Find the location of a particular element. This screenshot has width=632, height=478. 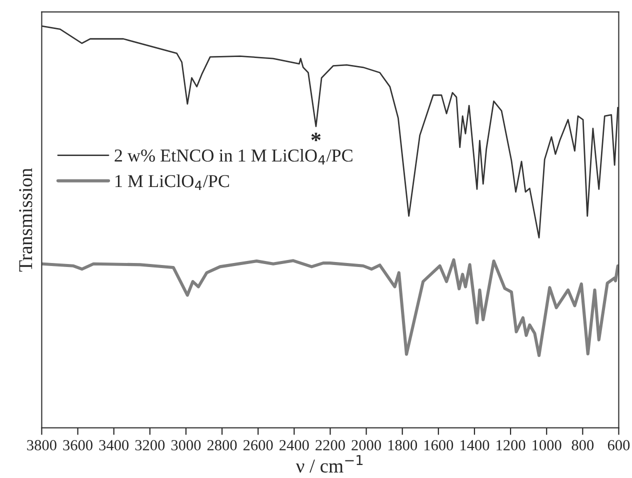

x-tick-label: 3600 is located at coordinates (77, 445).